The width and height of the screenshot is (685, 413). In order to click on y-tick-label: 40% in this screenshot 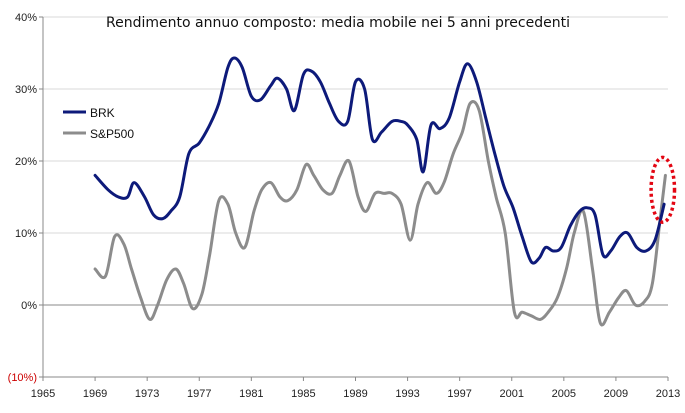, I will do `click(26, 18)`.